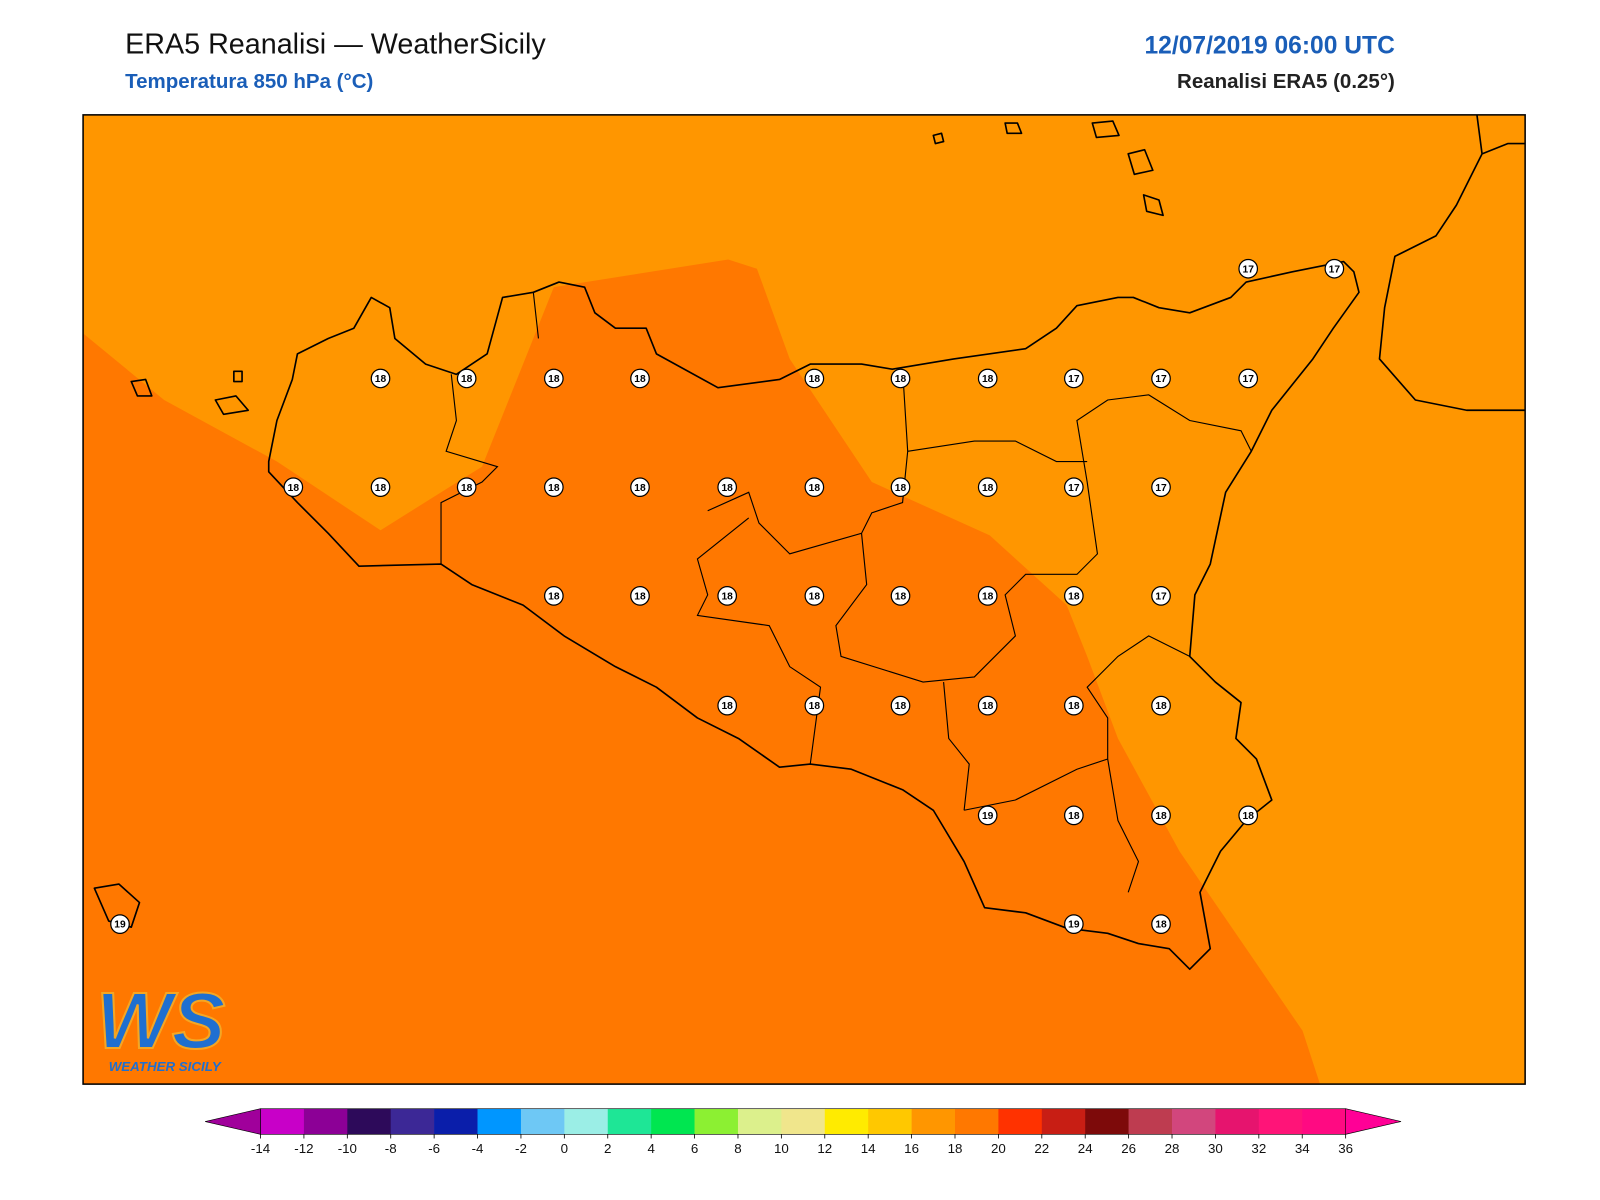 This screenshot has width=1600, height=1200. I want to click on colorbar-tick-label: -2, so click(521, 1148).